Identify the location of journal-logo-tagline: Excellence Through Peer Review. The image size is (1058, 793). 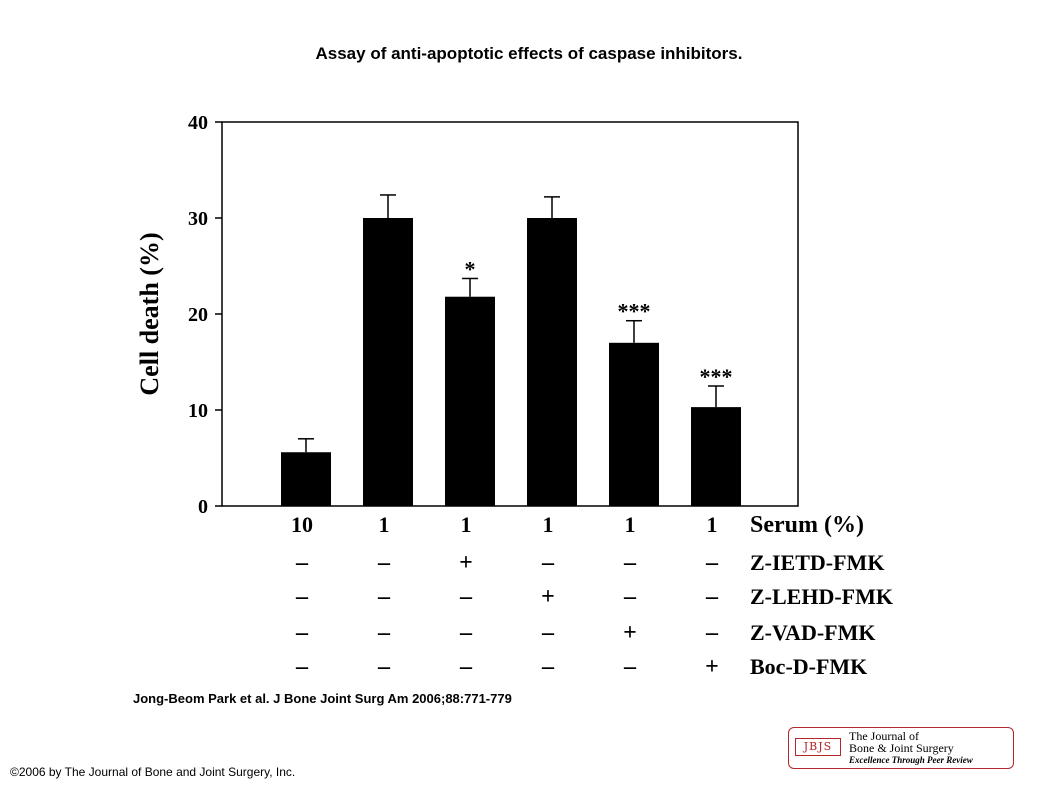
(911, 760).